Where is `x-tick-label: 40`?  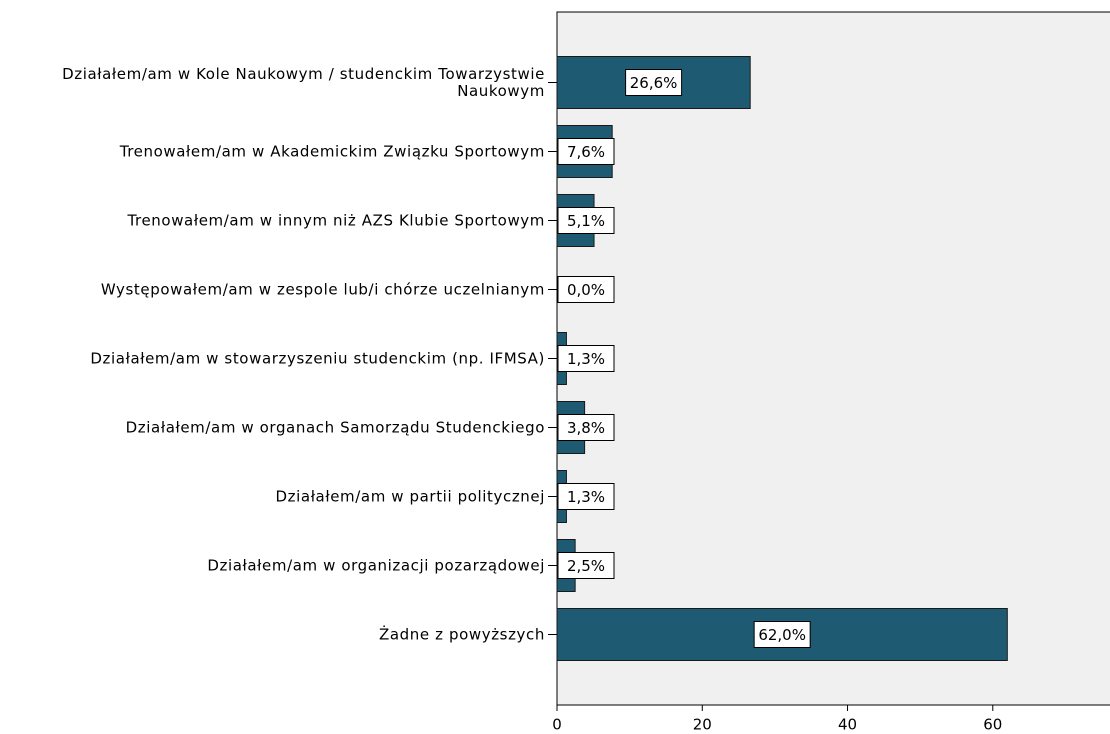
x-tick-label: 40 is located at coordinates (847, 725).